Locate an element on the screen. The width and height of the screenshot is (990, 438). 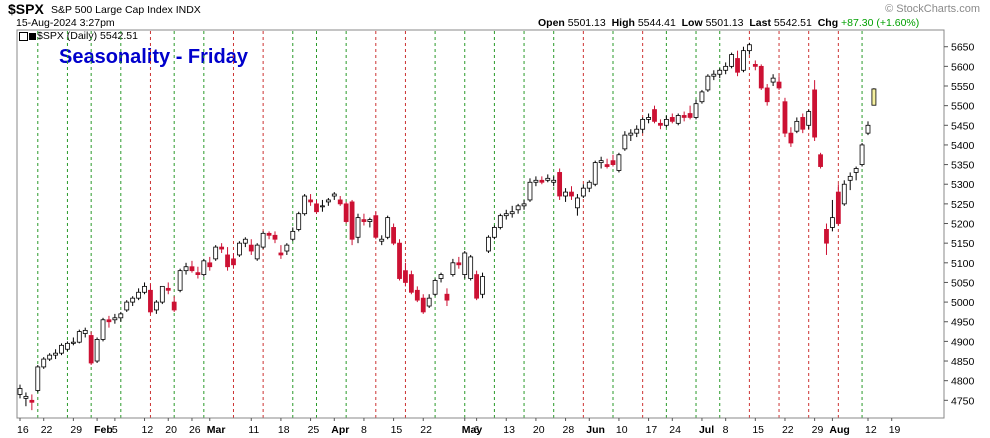
y-tick-label: 5450 is located at coordinates (963, 126).